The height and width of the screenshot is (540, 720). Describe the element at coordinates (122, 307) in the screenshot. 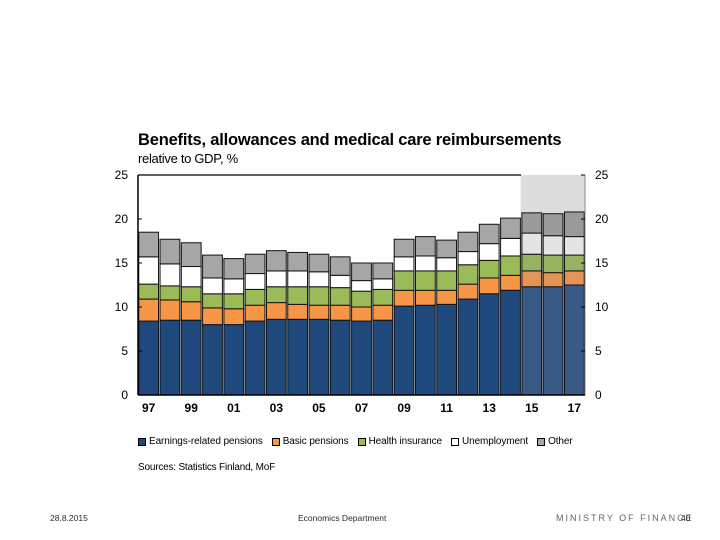

I see `y-tick-label-left: 10` at that location.